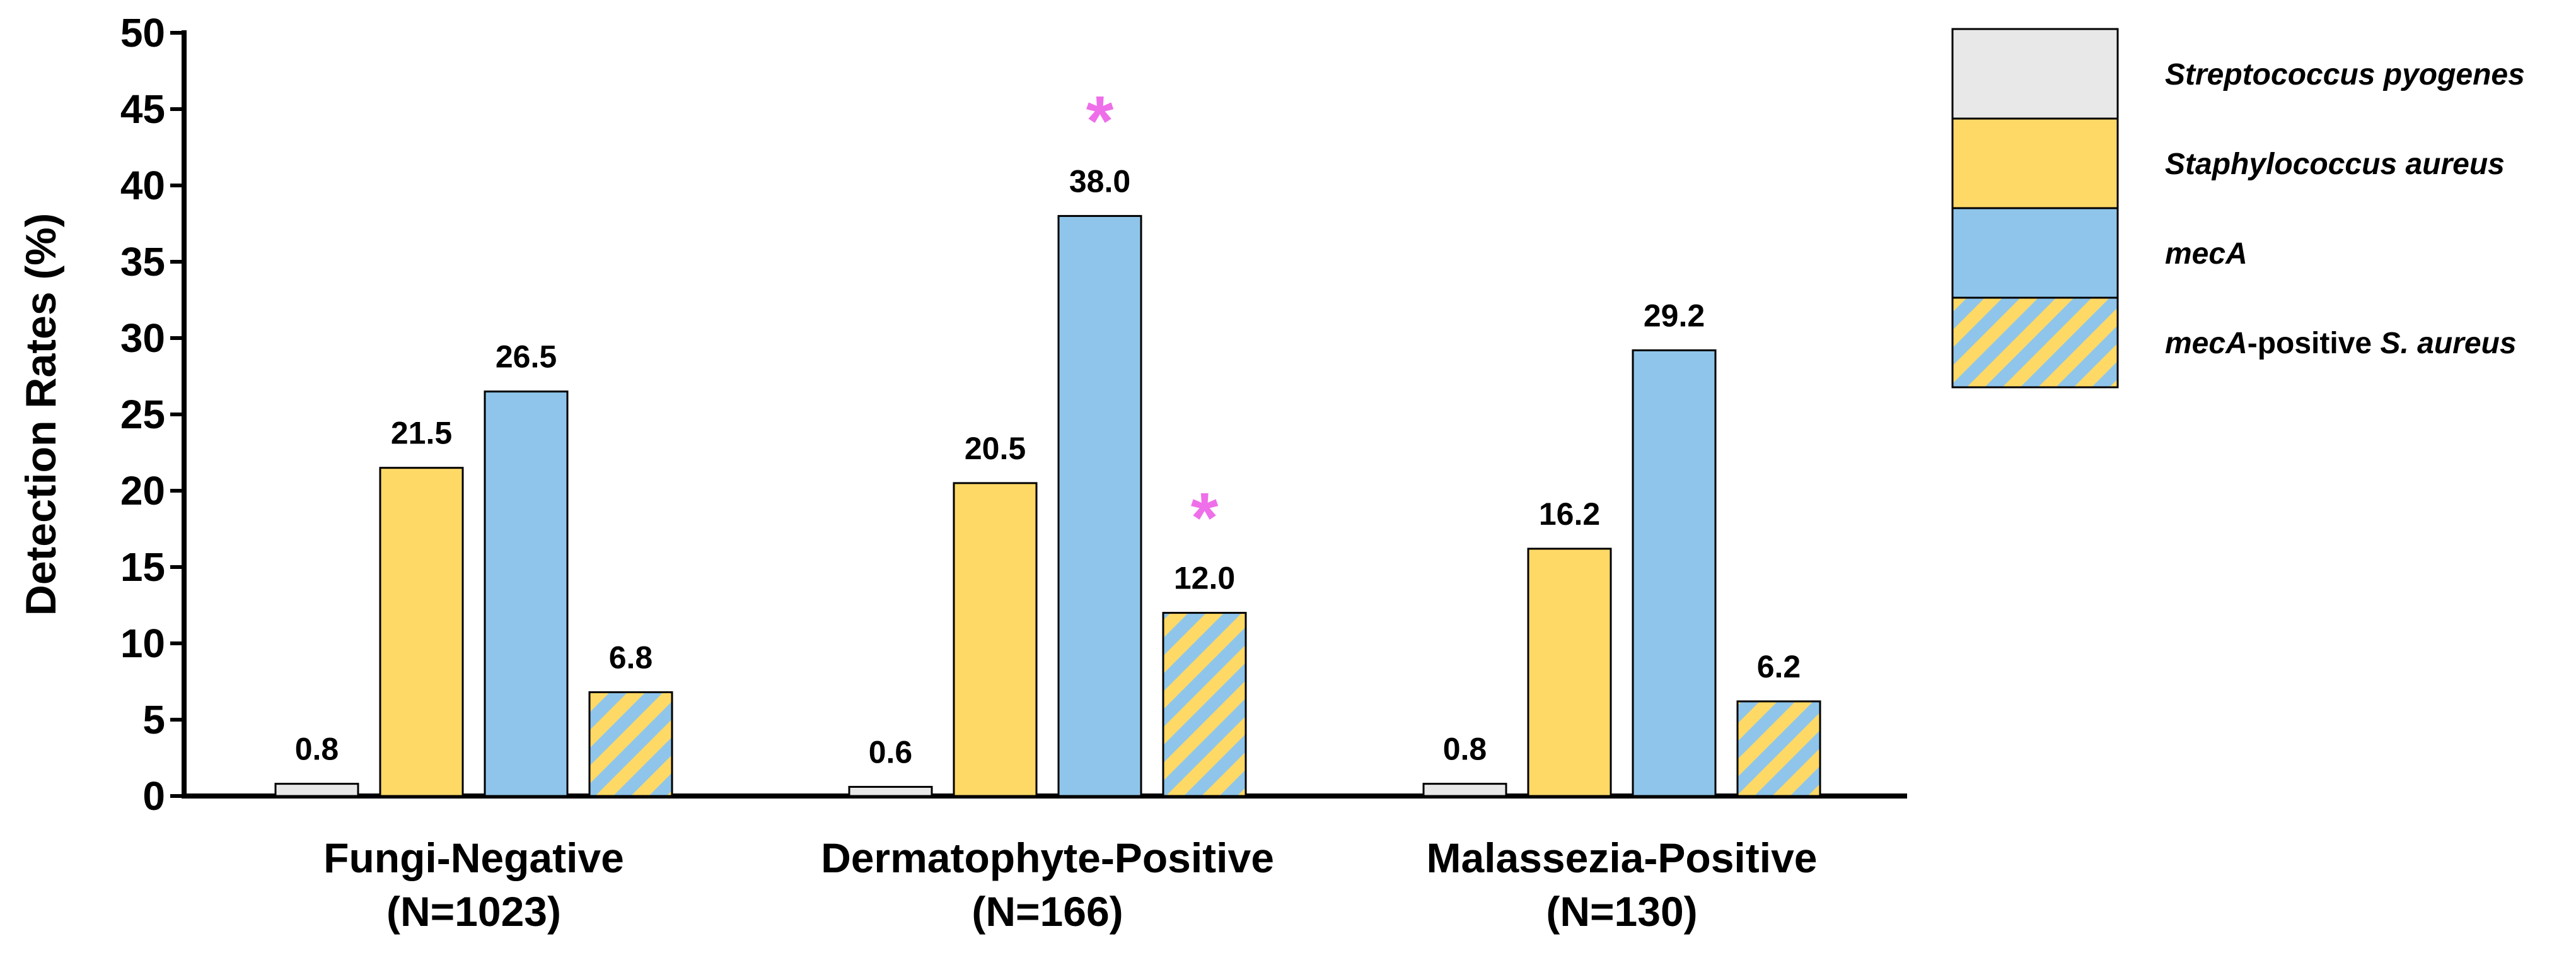  I want to click on y-tick-label: 0, so click(153, 796).